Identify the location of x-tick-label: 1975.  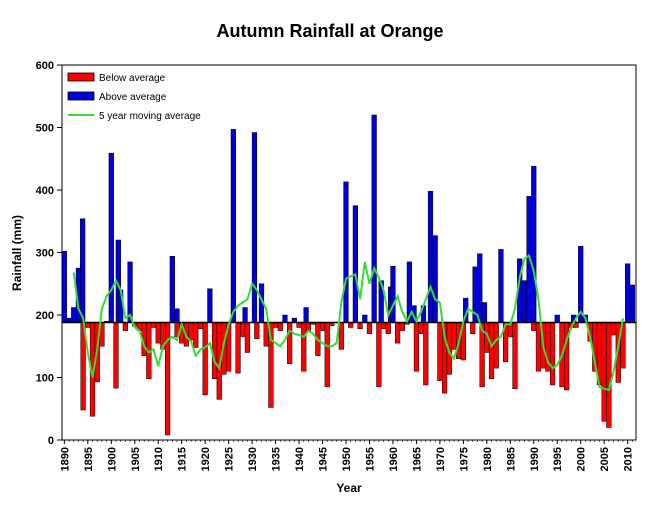
(464, 459).